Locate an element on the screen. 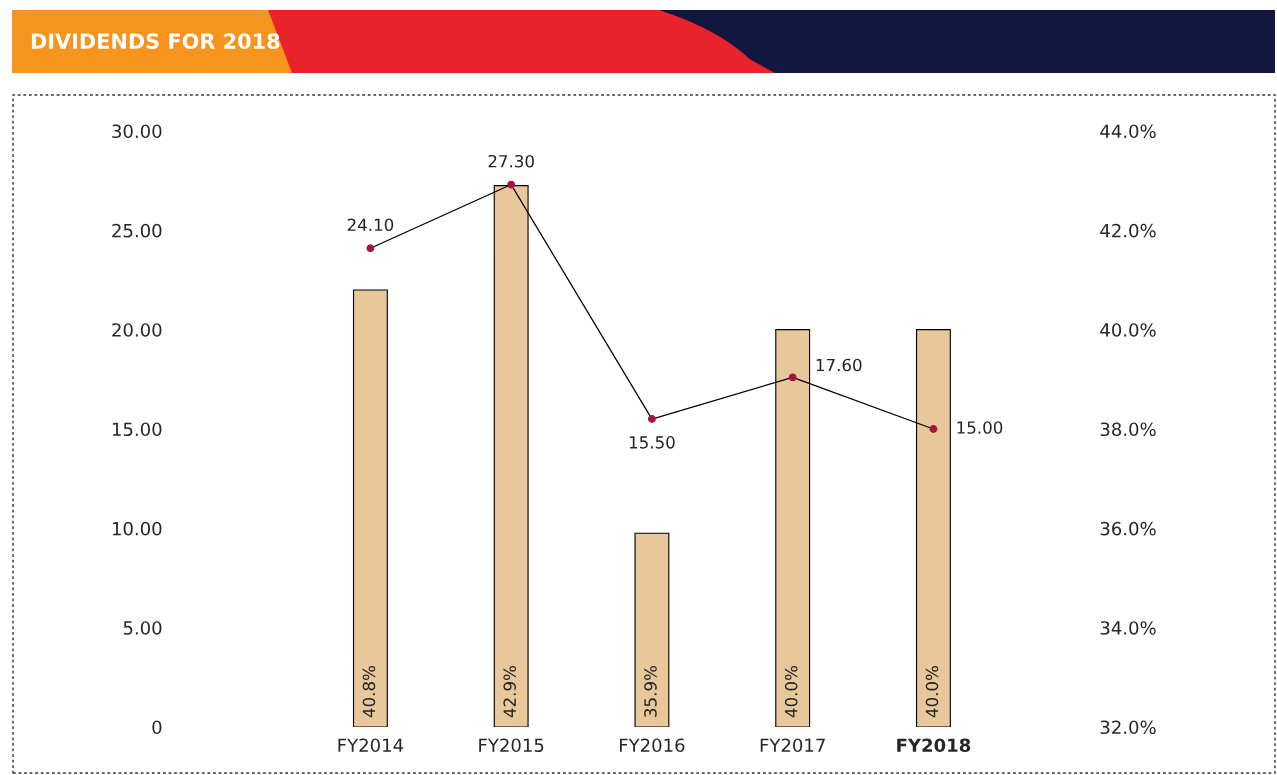  x-tick-label: FY2015 is located at coordinates (511, 745).